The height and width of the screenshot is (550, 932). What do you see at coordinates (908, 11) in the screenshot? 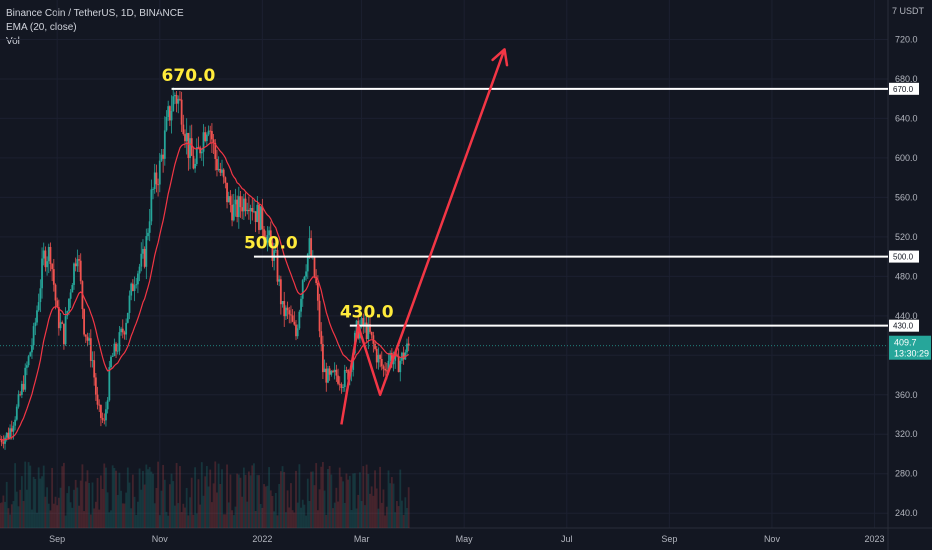
I see `currency-label: 7 USDT` at bounding box center [908, 11].